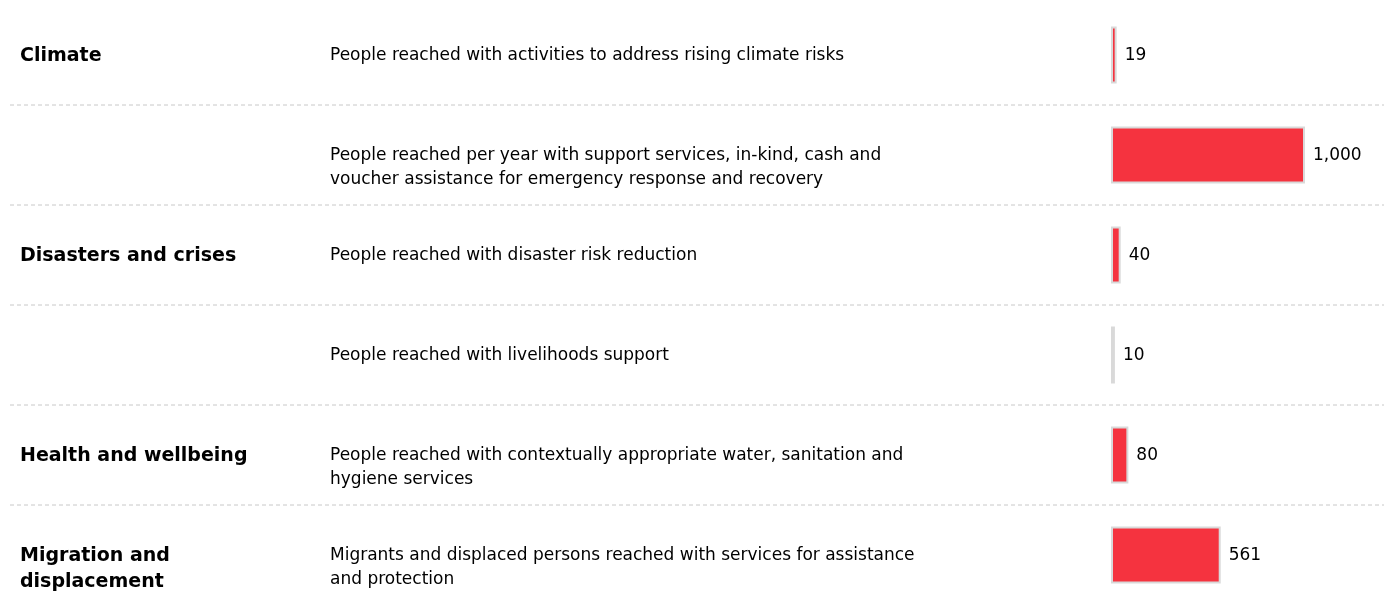  I want to click on text: Climate, so click(61, 54).